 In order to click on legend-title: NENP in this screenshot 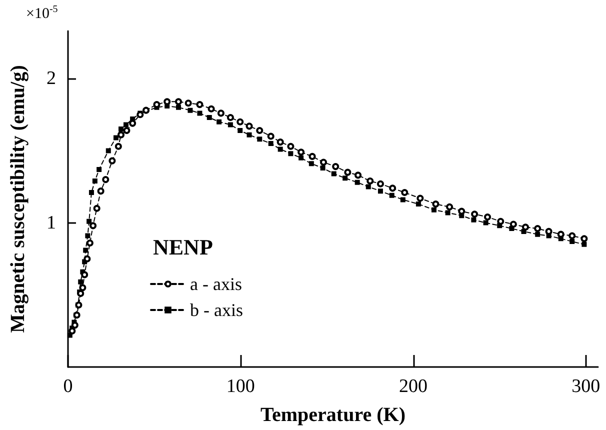, I will do `click(183, 247)`.